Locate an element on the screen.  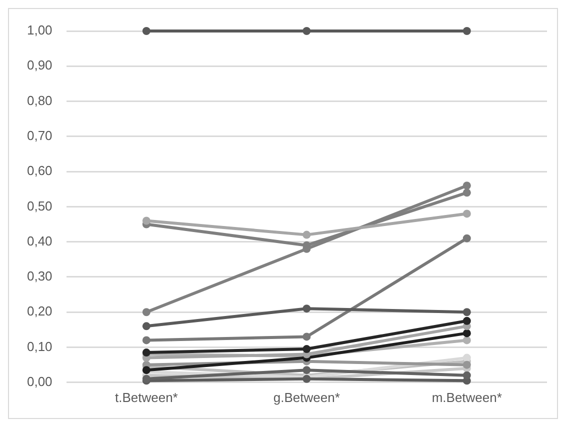
y-tick-label: 0,10 is located at coordinates (39, 346).